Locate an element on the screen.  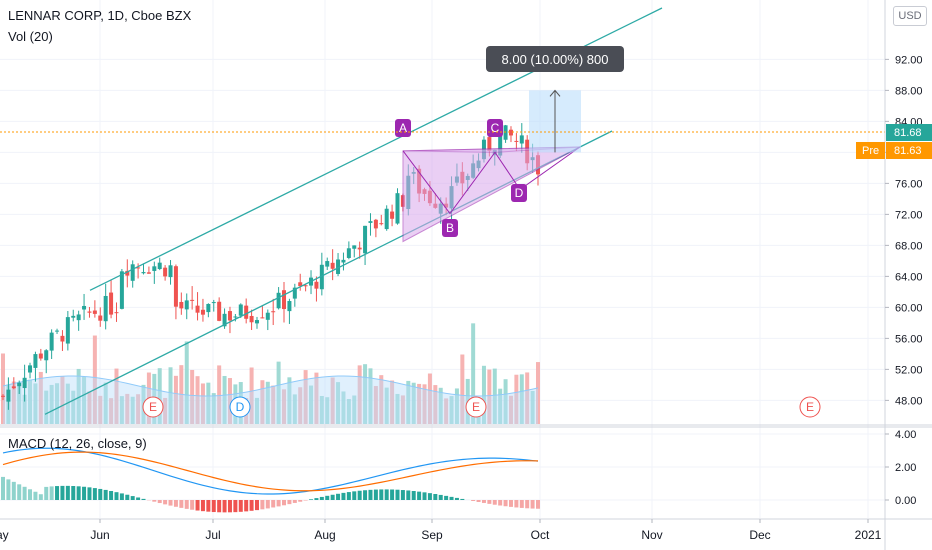
pattern-triangle is located at coordinates (491, 194).